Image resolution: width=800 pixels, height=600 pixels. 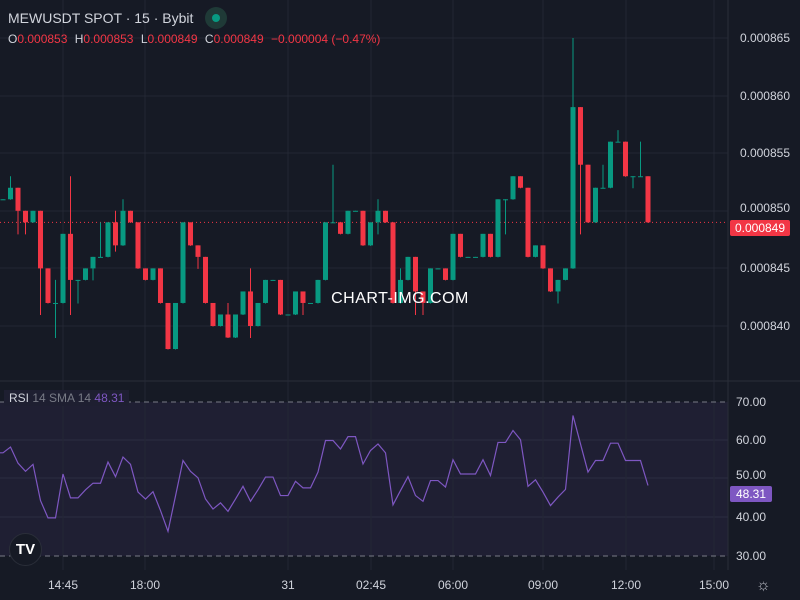 What do you see at coordinates (714, 585) in the screenshot?
I see `time-tick: 15:00` at bounding box center [714, 585].